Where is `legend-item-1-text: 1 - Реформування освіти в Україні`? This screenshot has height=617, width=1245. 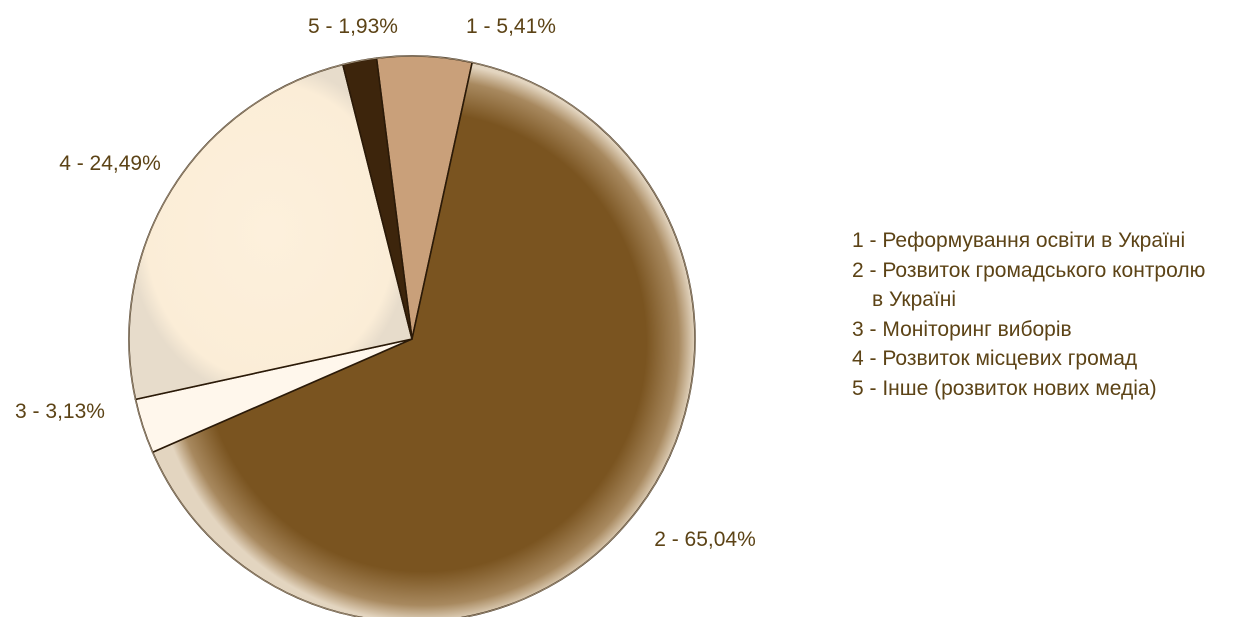 legend-item-1-text: 1 - Реформування освіти в Україні is located at coordinates (1019, 240).